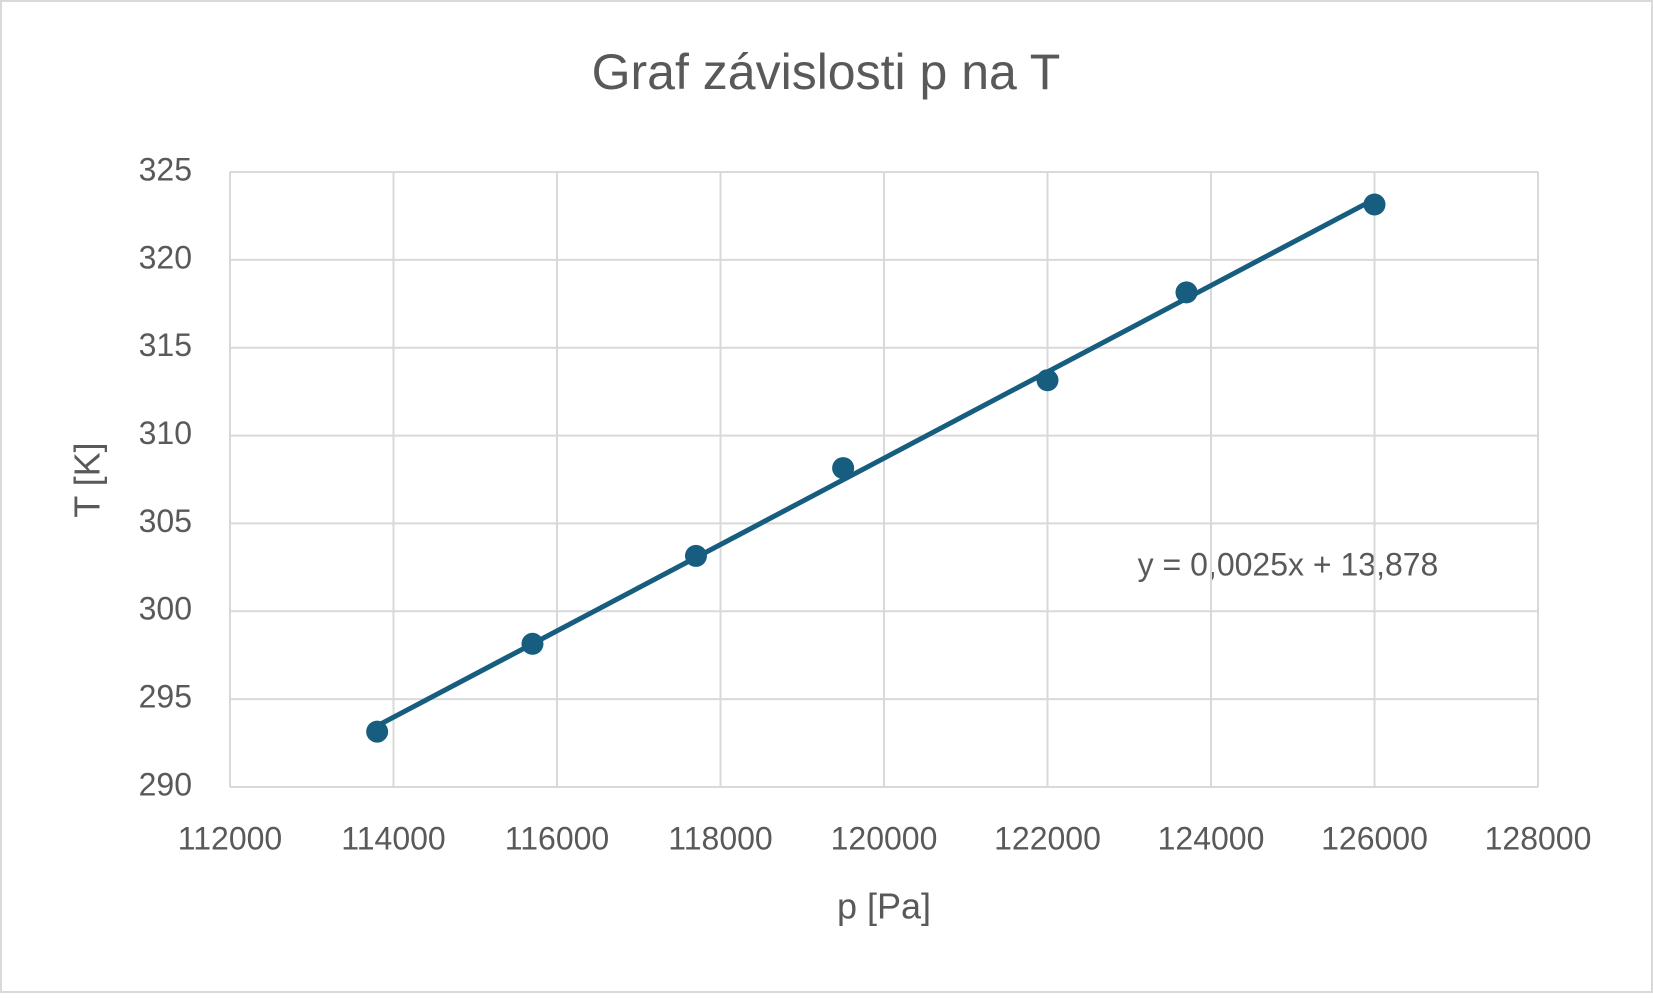 The height and width of the screenshot is (998, 1653). I want to click on x-tick-label: 120000, so click(884, 838).